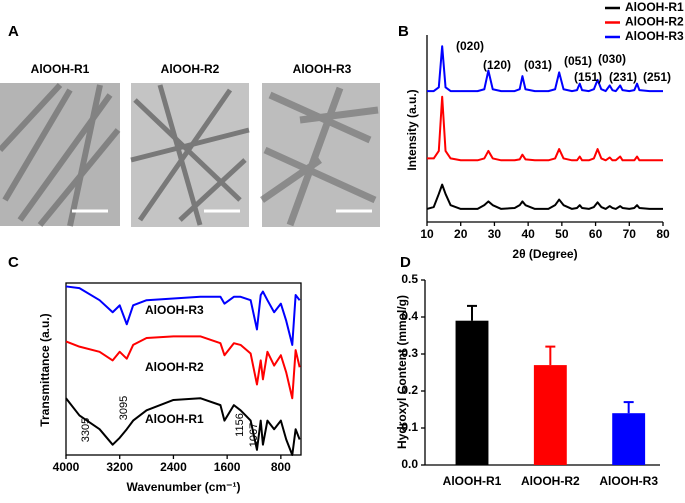 This screenshot has width=685, height=503. I want to click on series-label: AlOOH-R3, so click(174, 310).